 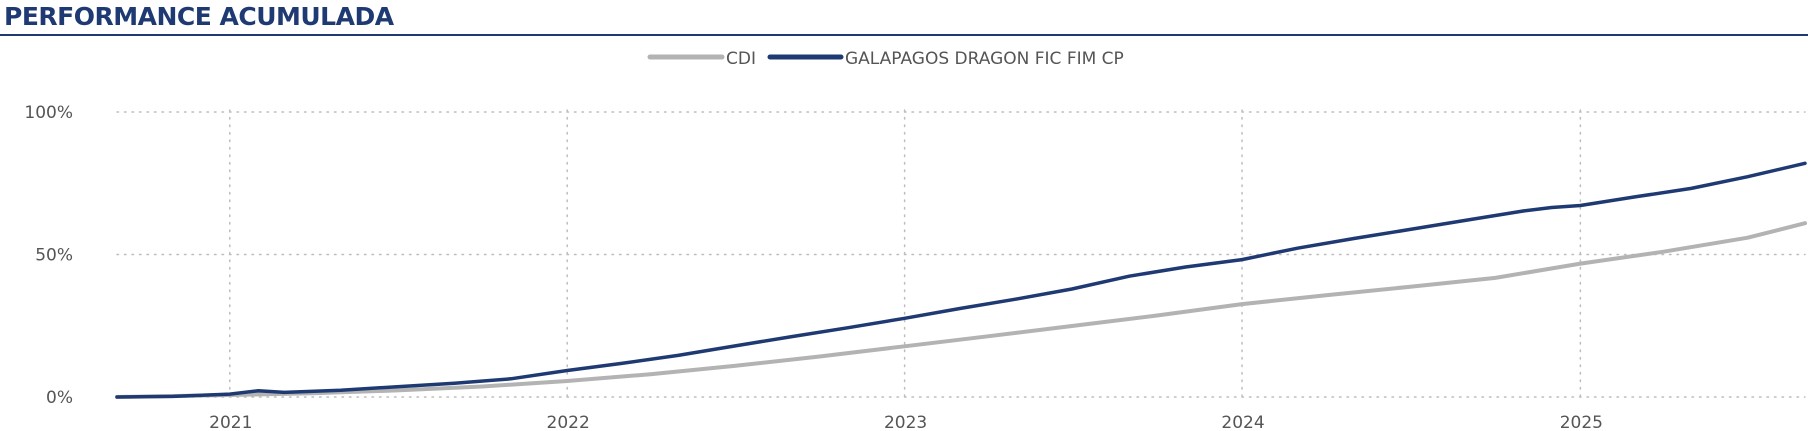 What do you see at coordinates (905, 422) in the screenshot?
I see `x-tick-label: 2023` at bounding box center [905, 422].